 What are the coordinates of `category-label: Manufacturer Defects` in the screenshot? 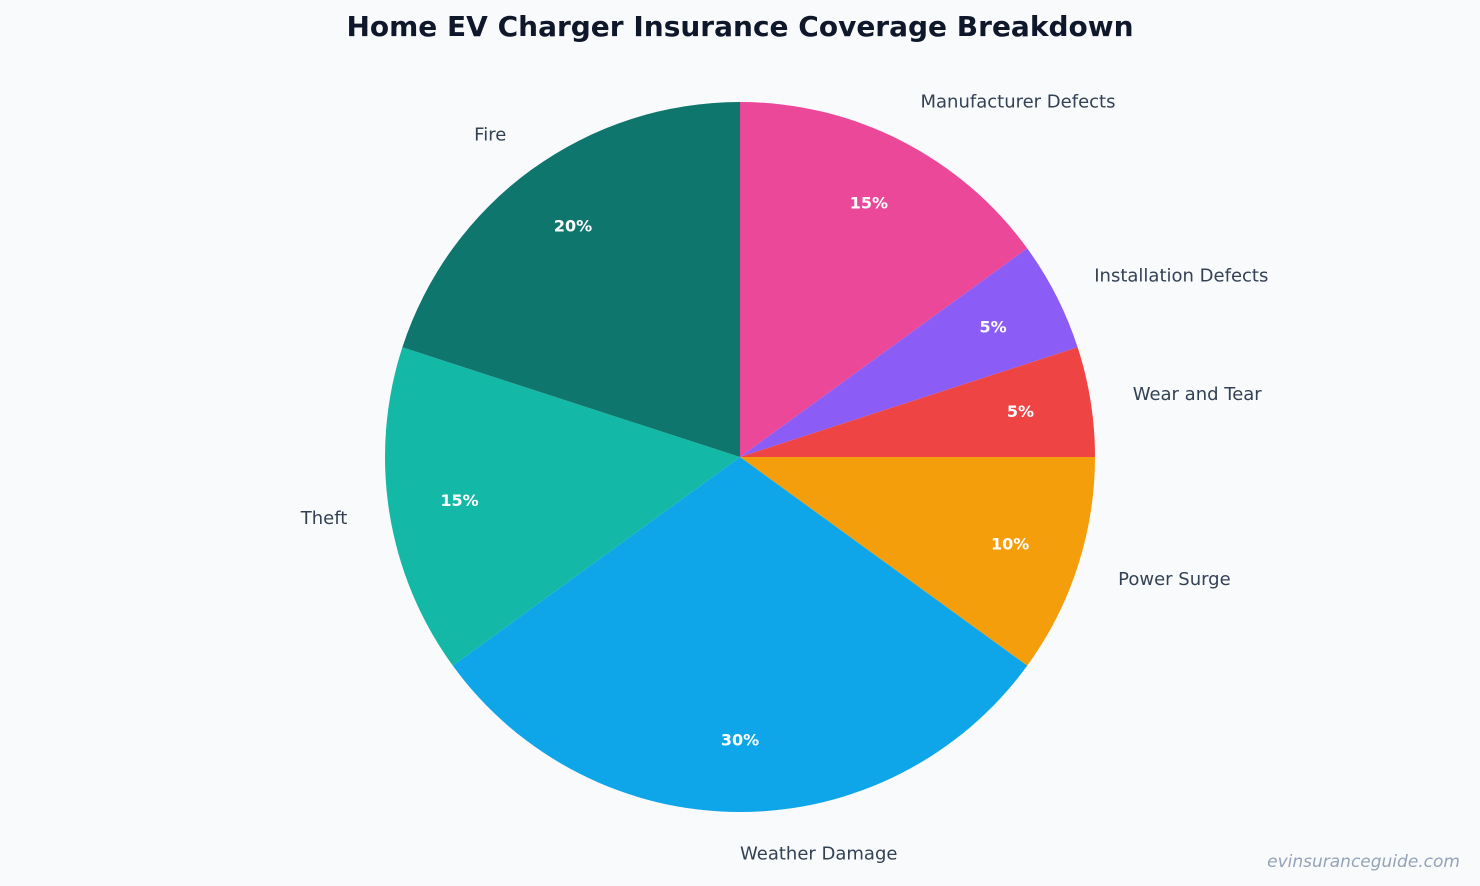 It's located at (1018, 102).